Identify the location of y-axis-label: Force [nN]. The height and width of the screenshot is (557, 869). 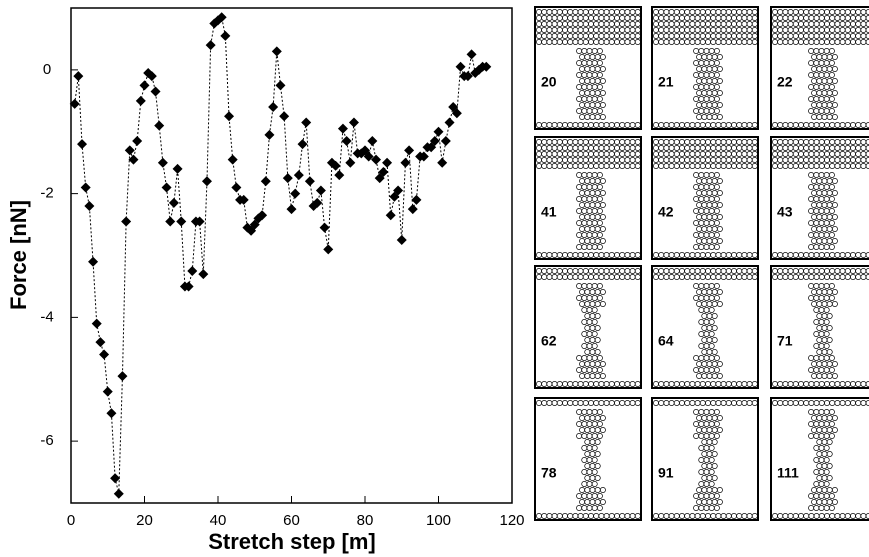
(18, 255).